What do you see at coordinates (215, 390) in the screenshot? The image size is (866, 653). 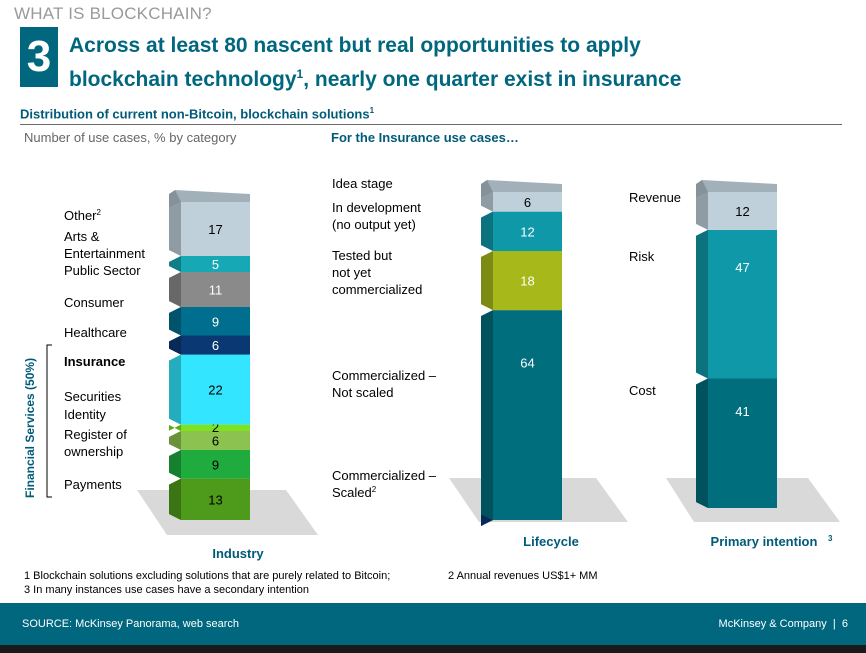 I see `chart-0-value-4: 22` at bounding box center [215, 390].